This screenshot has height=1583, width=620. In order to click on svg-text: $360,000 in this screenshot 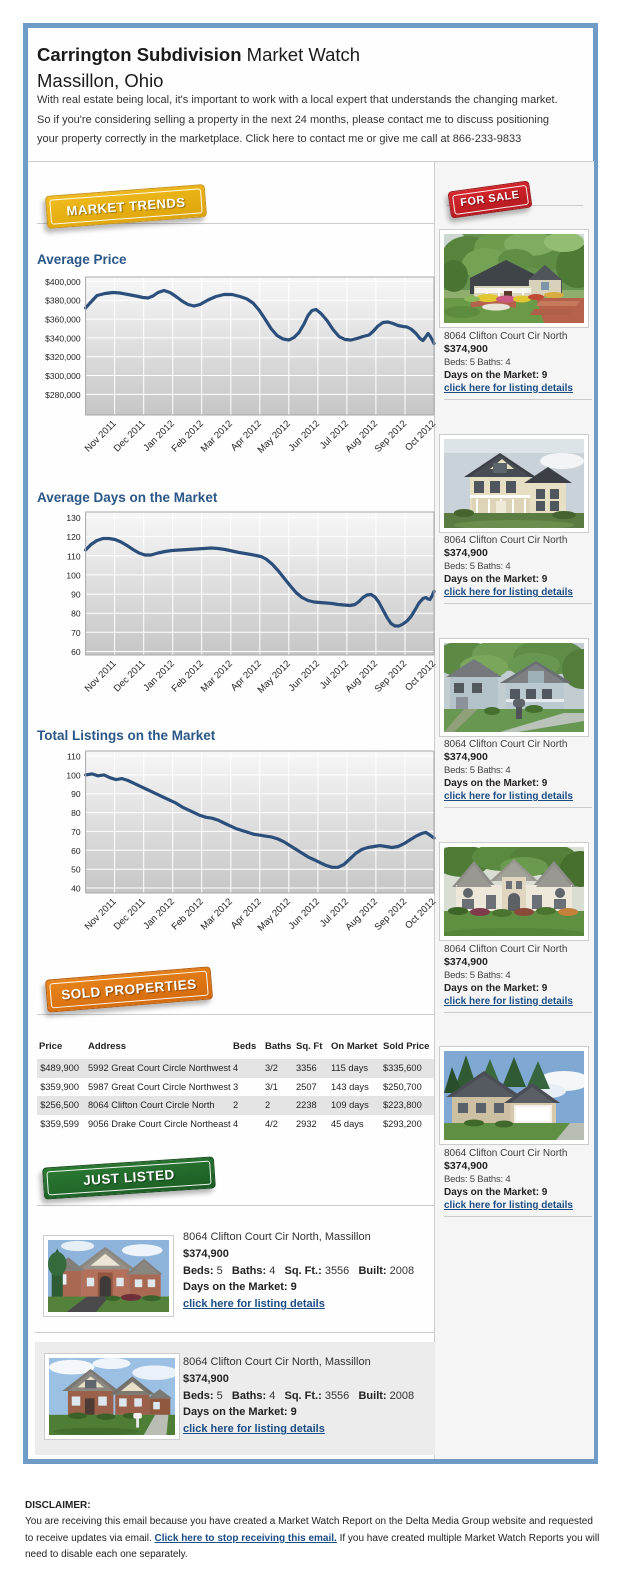, I will do `click(63, 320)`.